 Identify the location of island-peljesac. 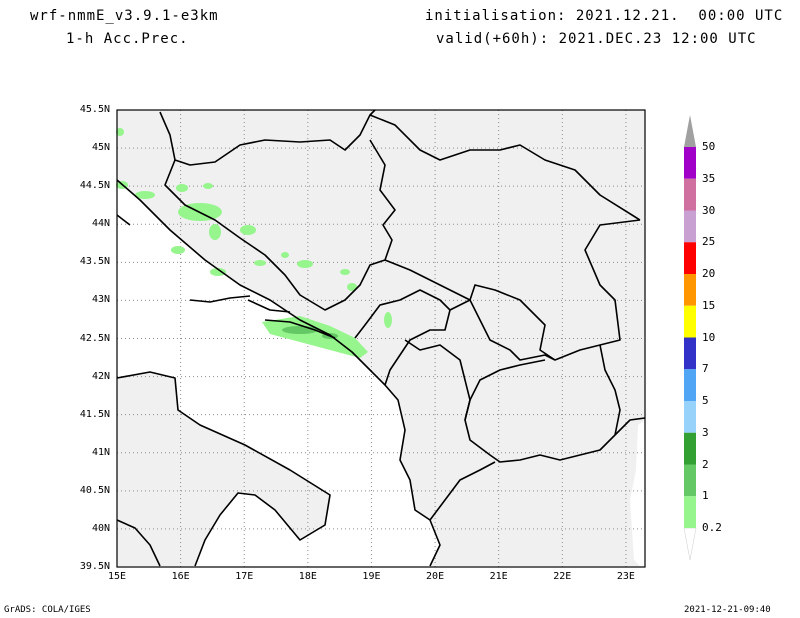
(300, 329).